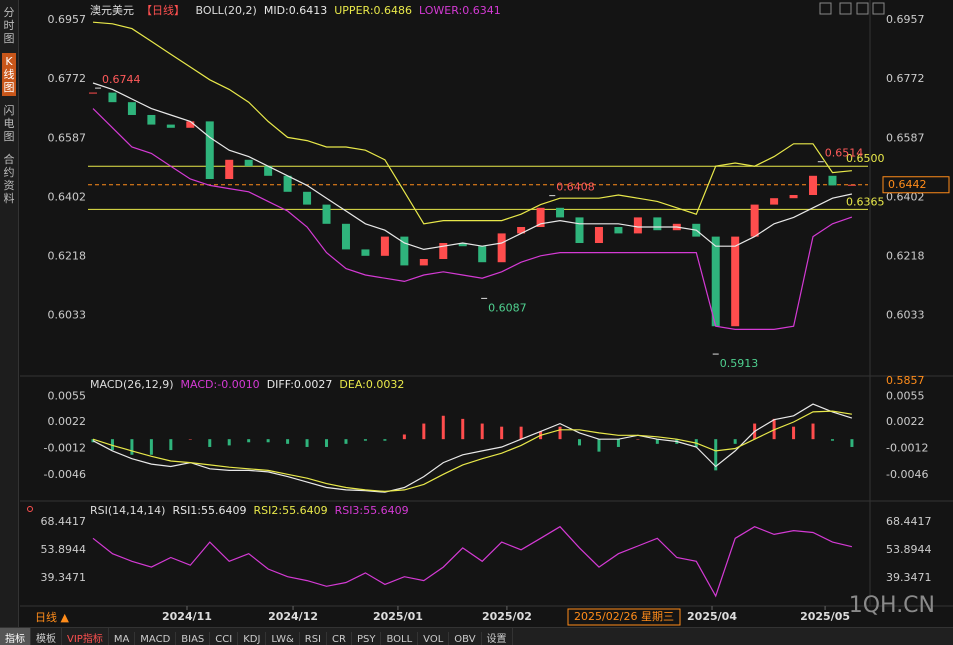 The width and height of the screenshot is (953, 645). I want to click on side-tab: 分时图, so click(9, 25).